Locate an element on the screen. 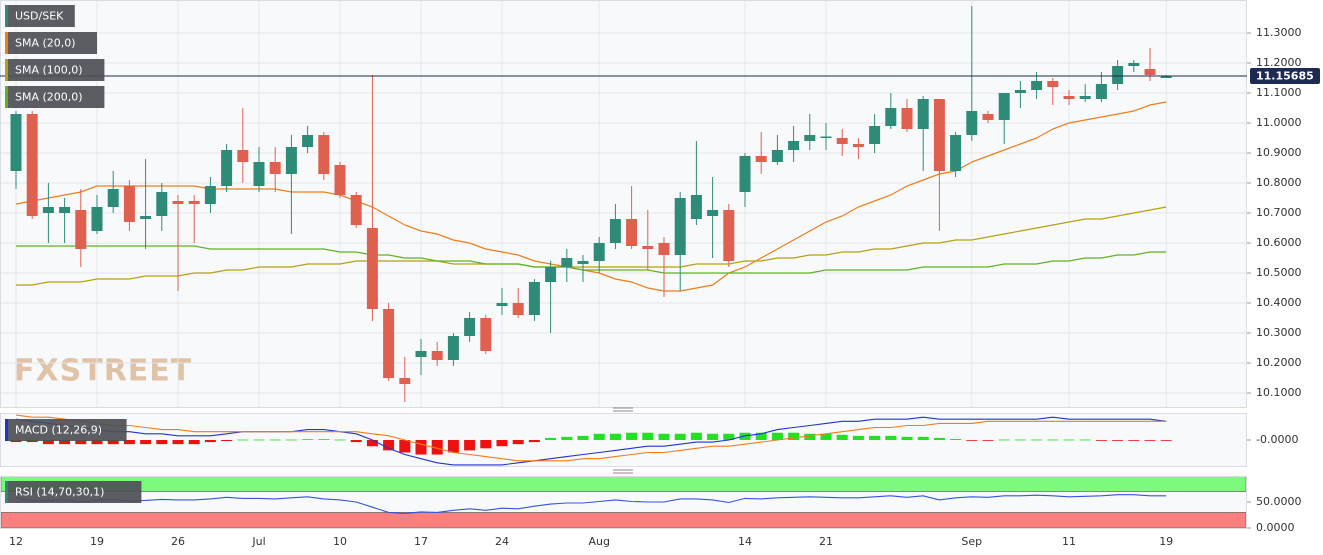  x-tick-label: 12 is located at coordinates (16, 541).